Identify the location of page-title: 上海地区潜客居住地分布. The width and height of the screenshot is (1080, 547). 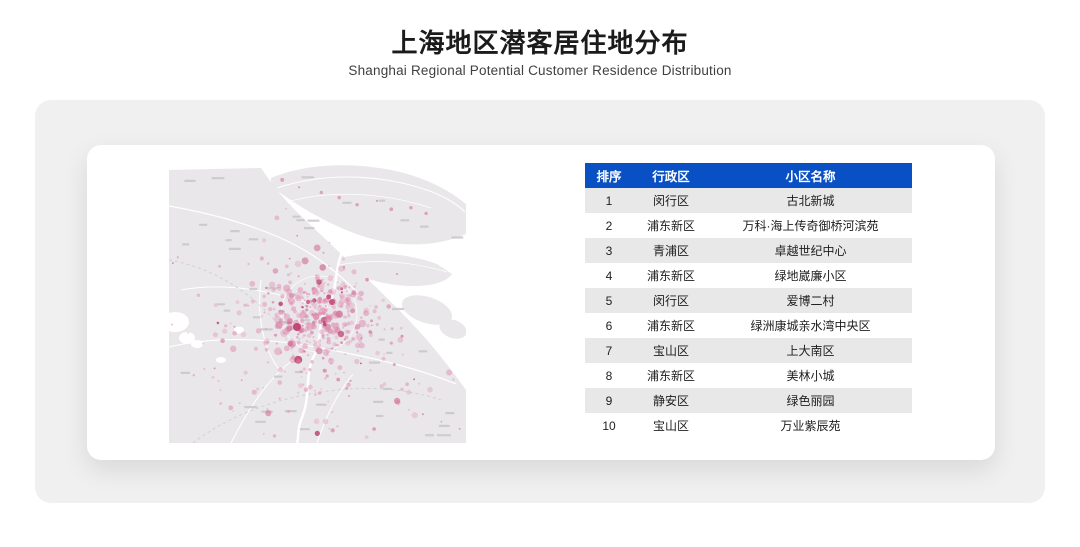
(540, 43).